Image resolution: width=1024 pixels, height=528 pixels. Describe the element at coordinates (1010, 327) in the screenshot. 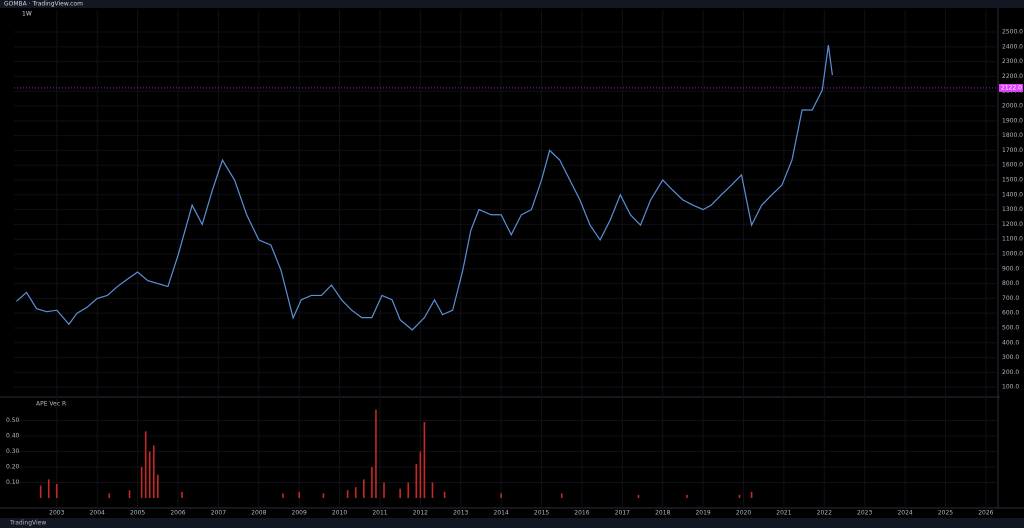

I see `y-tick-label: 500.0` at that location.